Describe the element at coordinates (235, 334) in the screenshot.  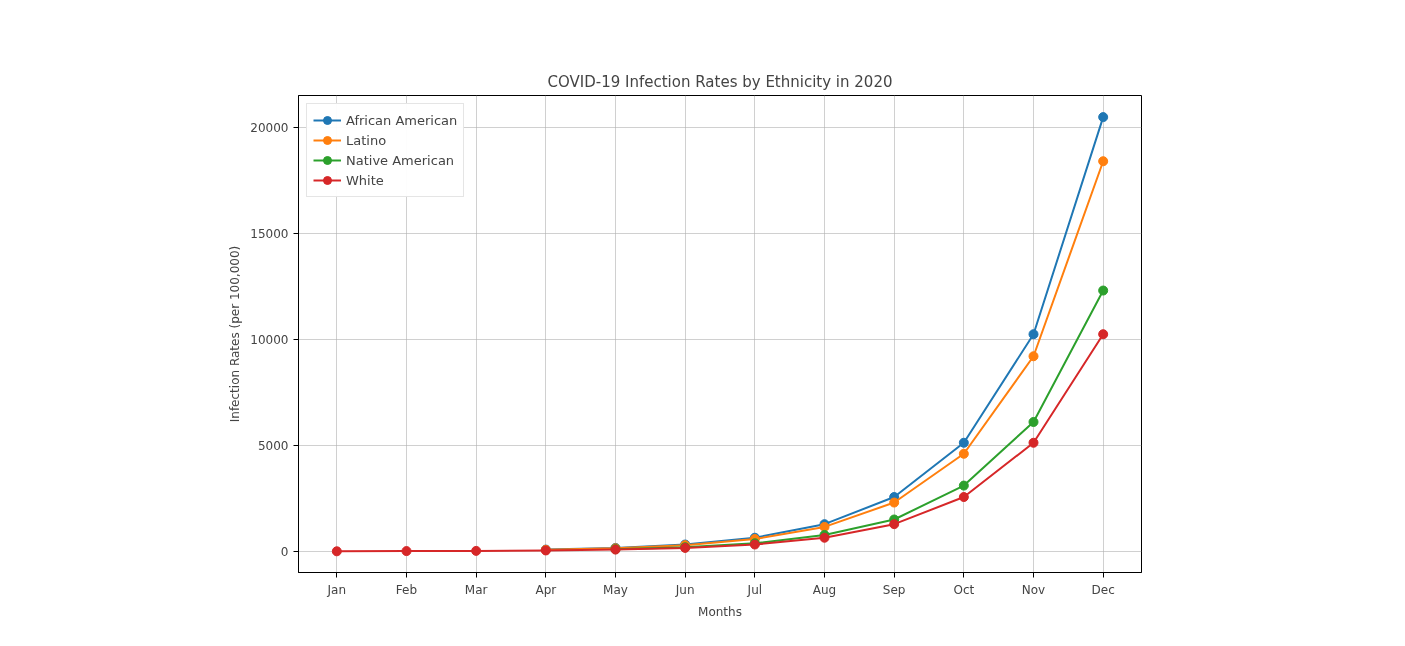
I see `y-axis-title: Infection Rates (per 100,000)` at that location.